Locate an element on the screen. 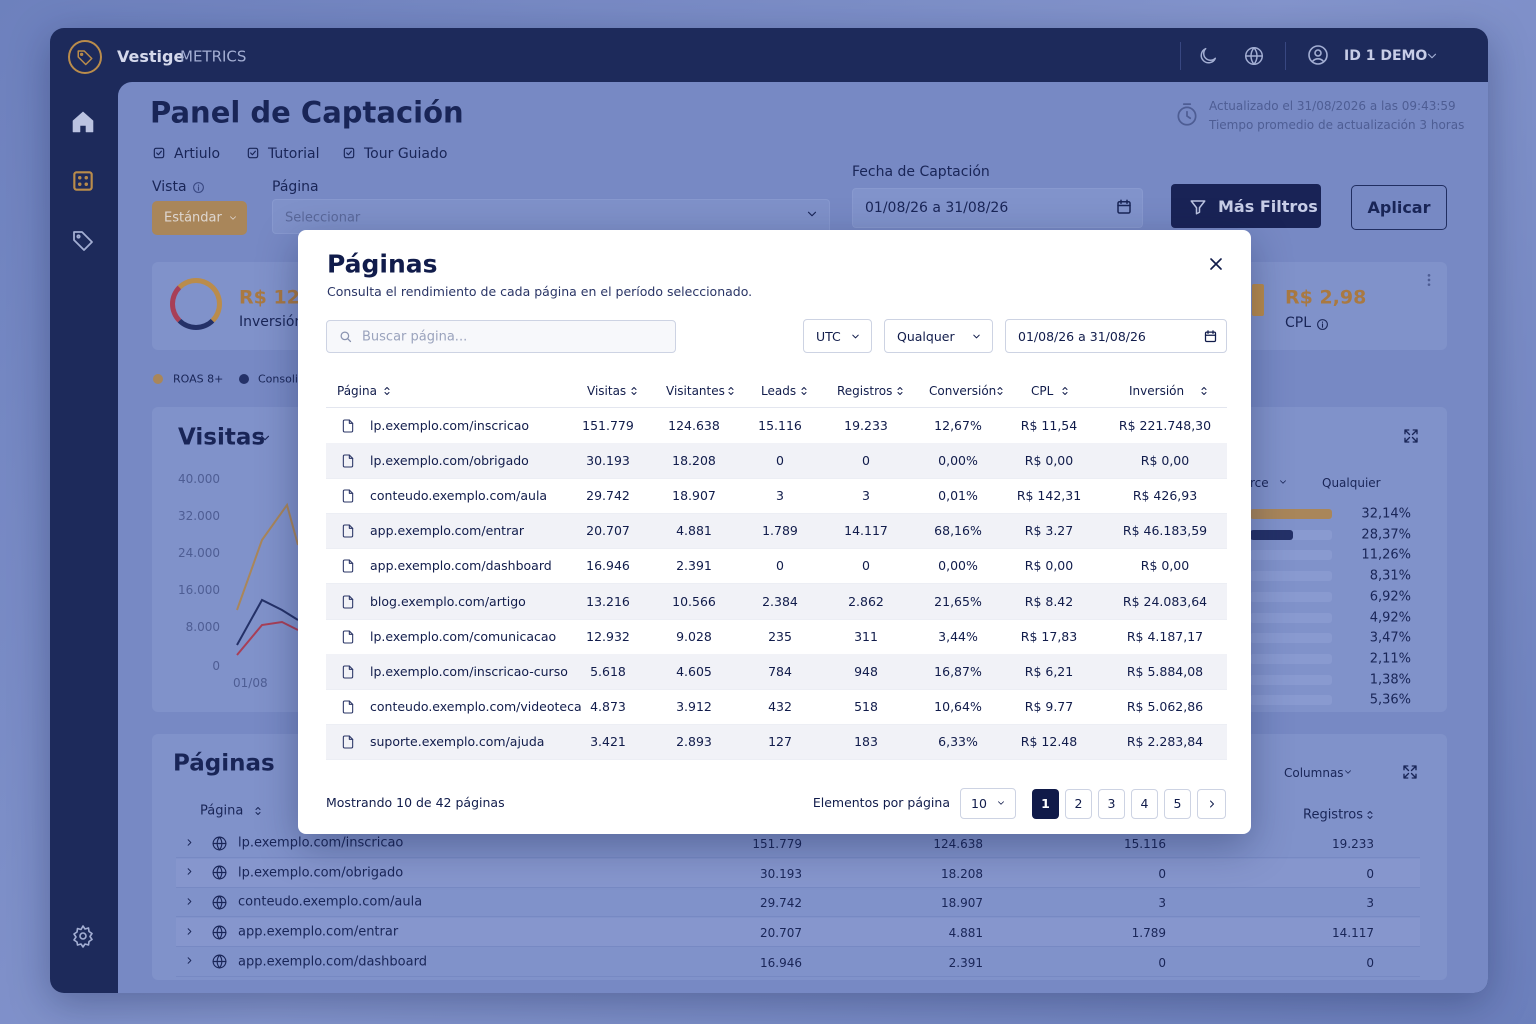 Image resolution: width=1536 pixels, height=1024 pixels. date-input is located at coordinates (997, 208).